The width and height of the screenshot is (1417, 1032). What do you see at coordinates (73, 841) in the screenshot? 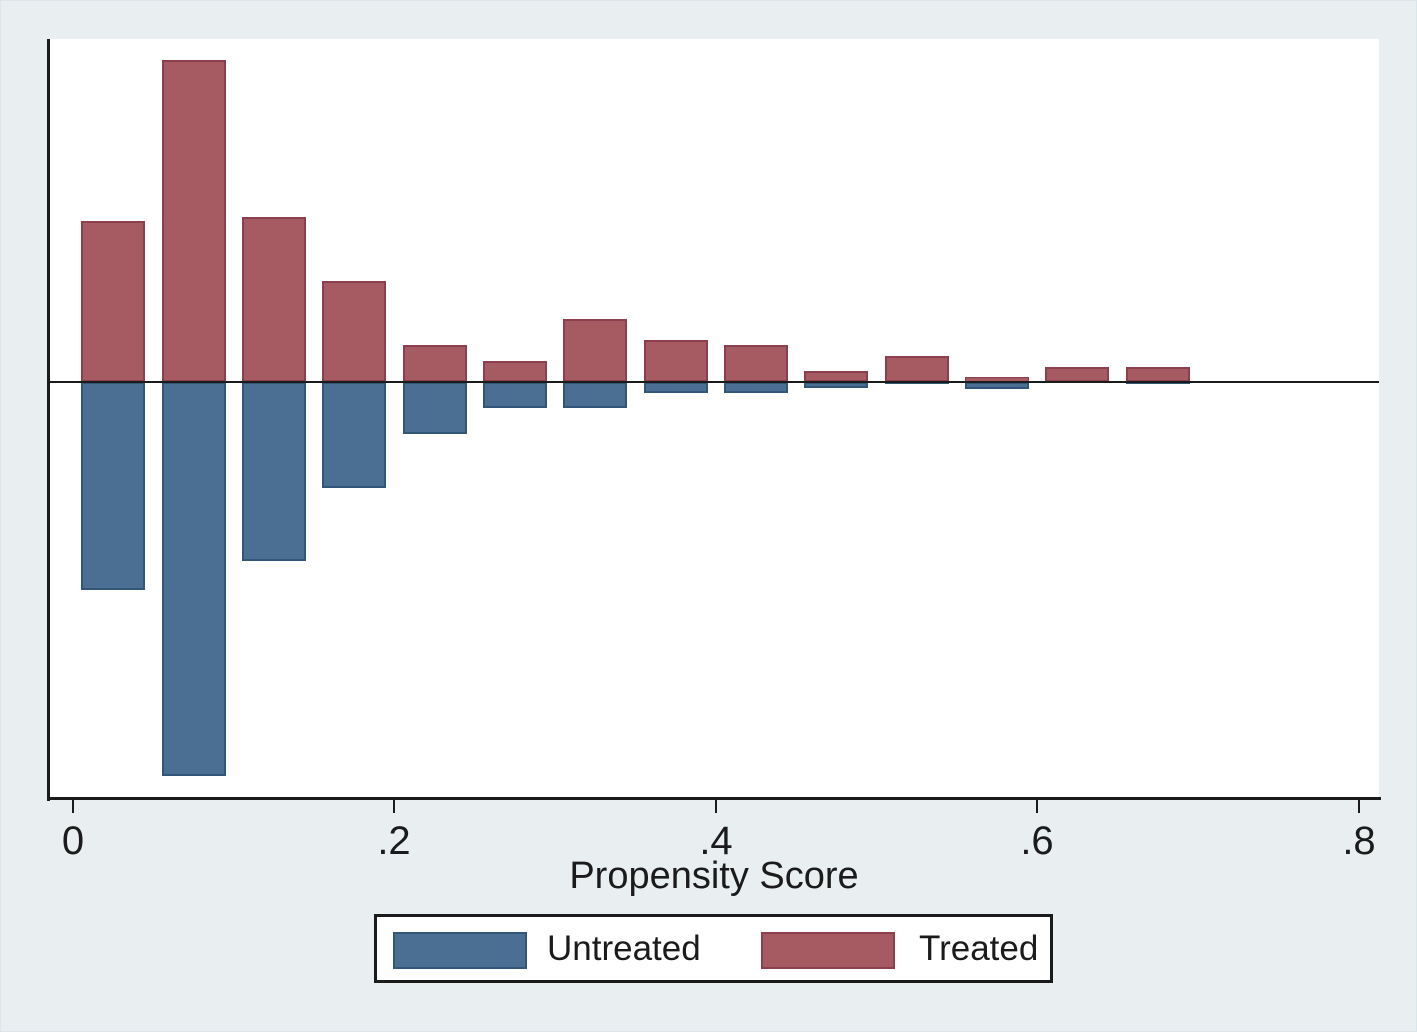
I see `x-tick-label: 0` at bounding box center [73, 841].